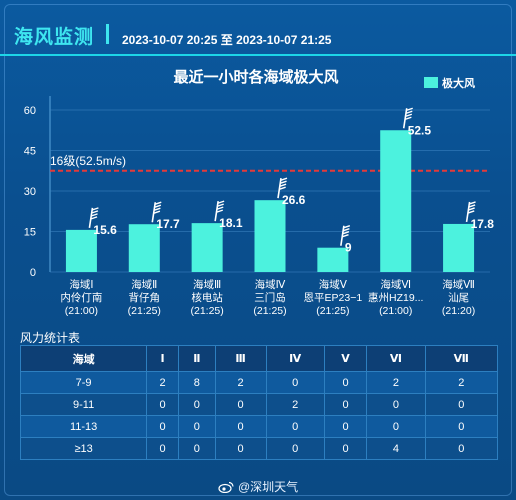 This screenshot has width=516, height=500. Describe the element at coordinates (270, 284) in the screenshot. I see `x-tick-label: 海域Ⅳ` at that location.